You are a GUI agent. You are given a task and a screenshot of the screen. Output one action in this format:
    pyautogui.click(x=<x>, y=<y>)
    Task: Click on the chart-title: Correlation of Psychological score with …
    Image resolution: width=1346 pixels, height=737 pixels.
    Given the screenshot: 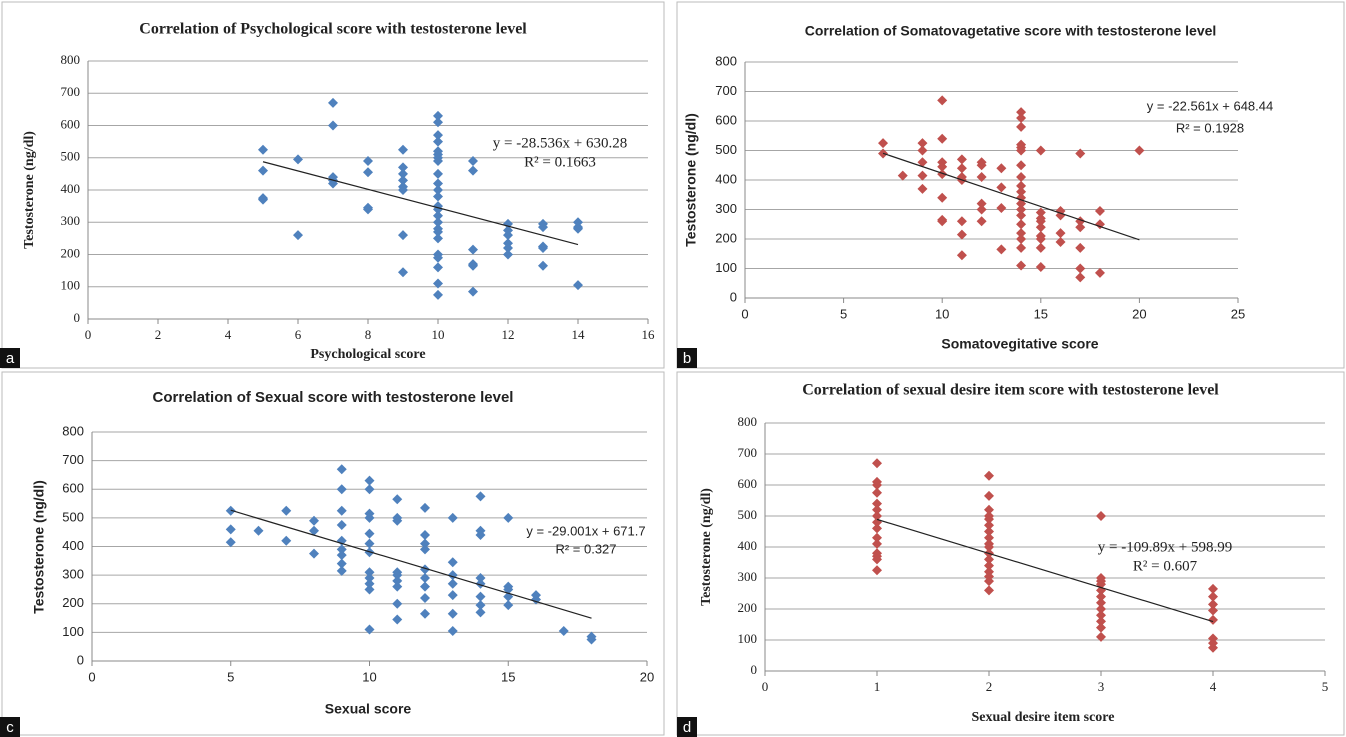 What is the action you would take?
    pyautogui.click(x=333, y=29)
    